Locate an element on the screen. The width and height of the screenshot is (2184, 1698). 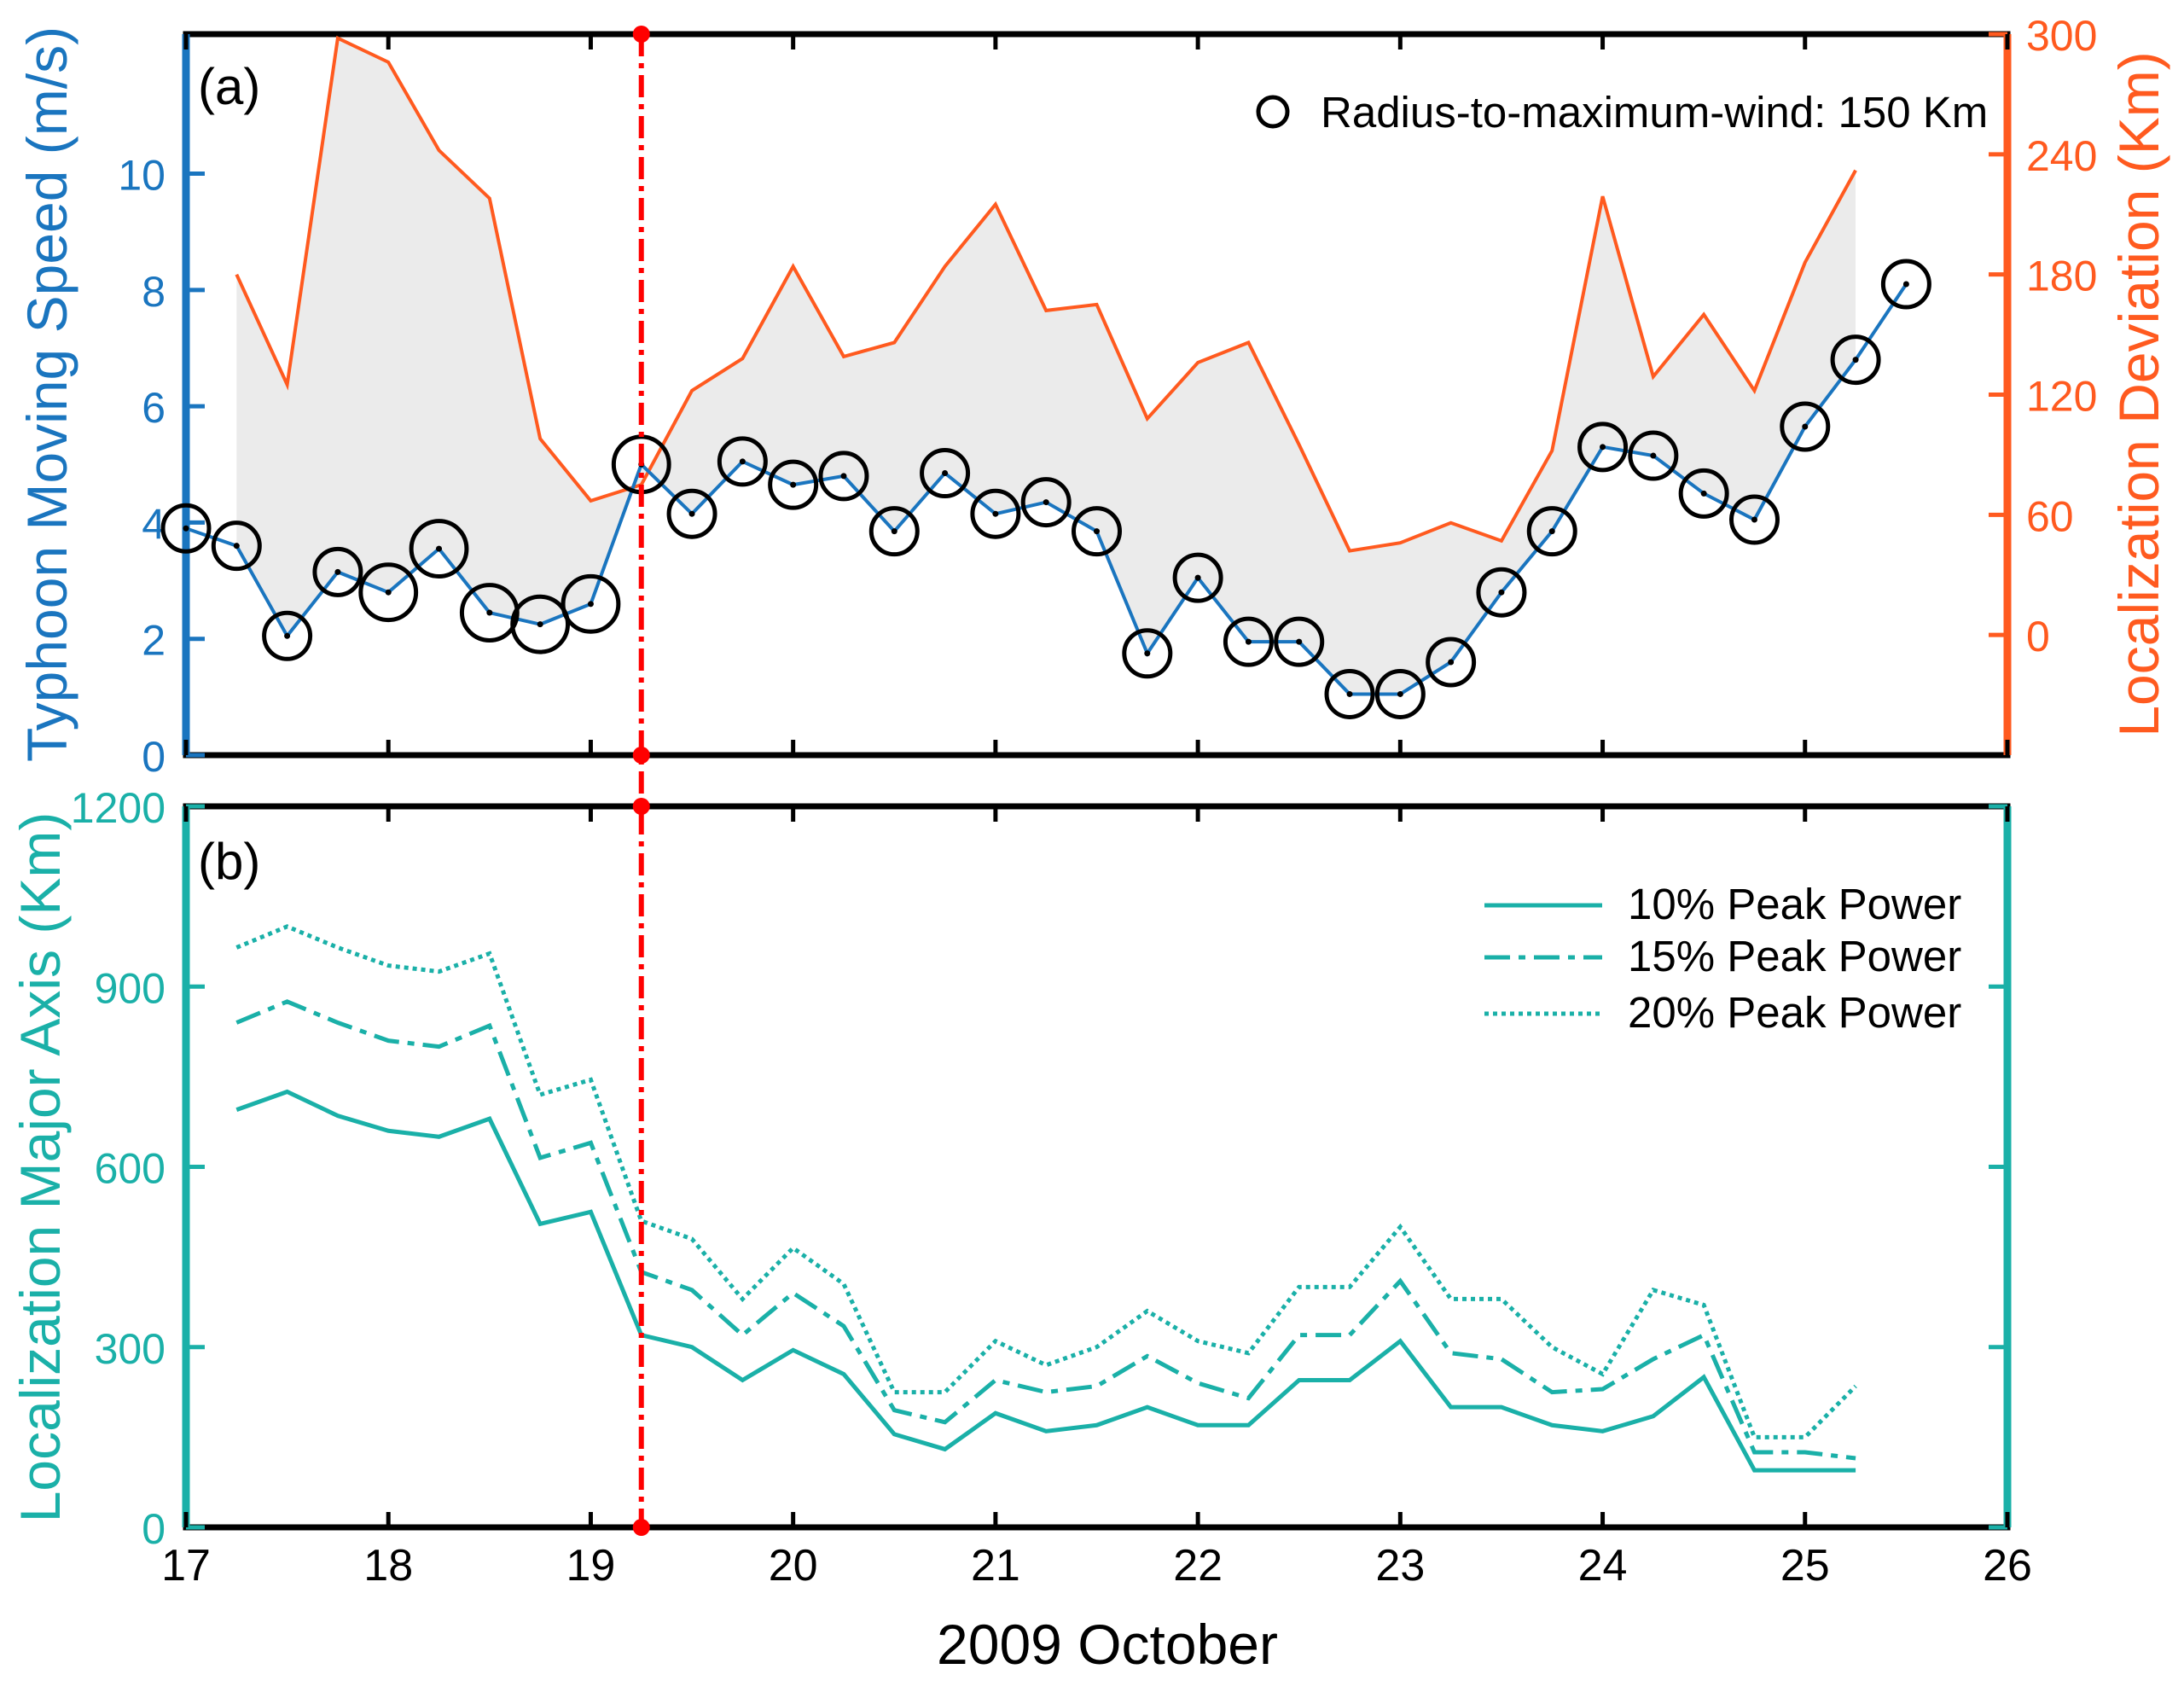
event-marker is located at coordinates (641, 781).